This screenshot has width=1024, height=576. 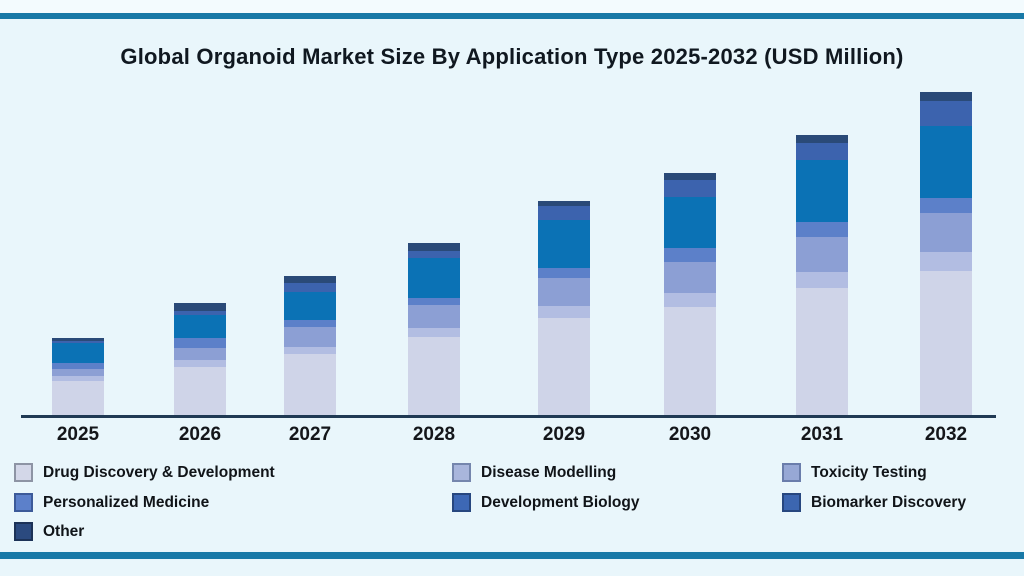 I want to click on segment-disease-modelling-2030, so click(x=690, y=300).